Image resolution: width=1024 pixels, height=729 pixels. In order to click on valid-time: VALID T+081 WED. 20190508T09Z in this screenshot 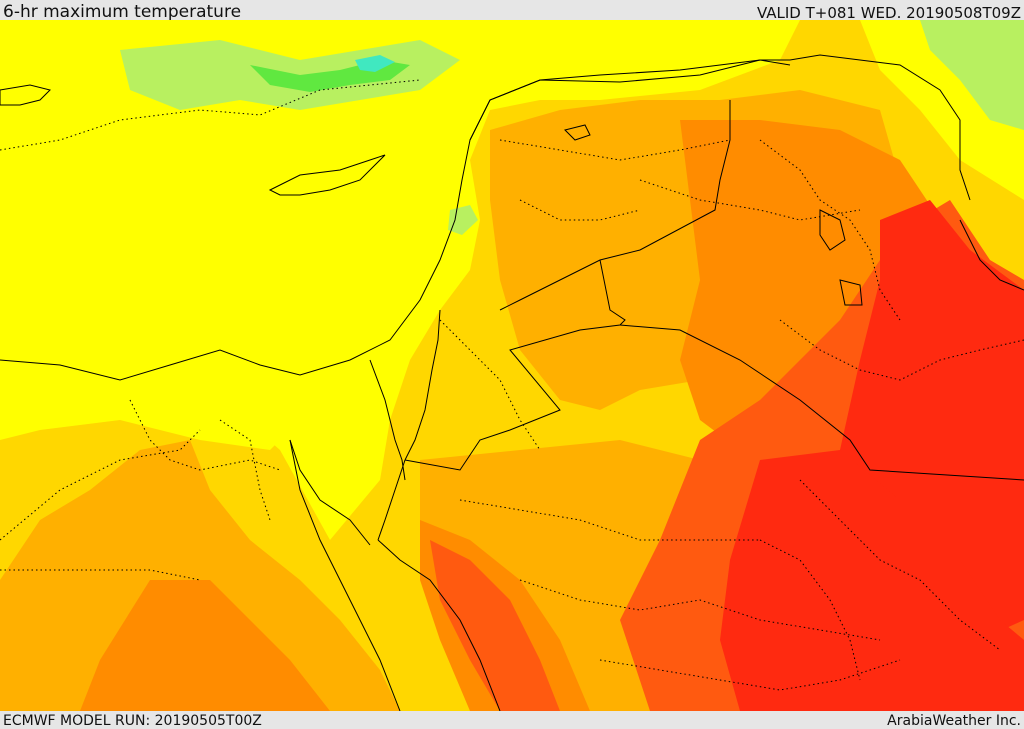, I will do `click(888, 13)`.